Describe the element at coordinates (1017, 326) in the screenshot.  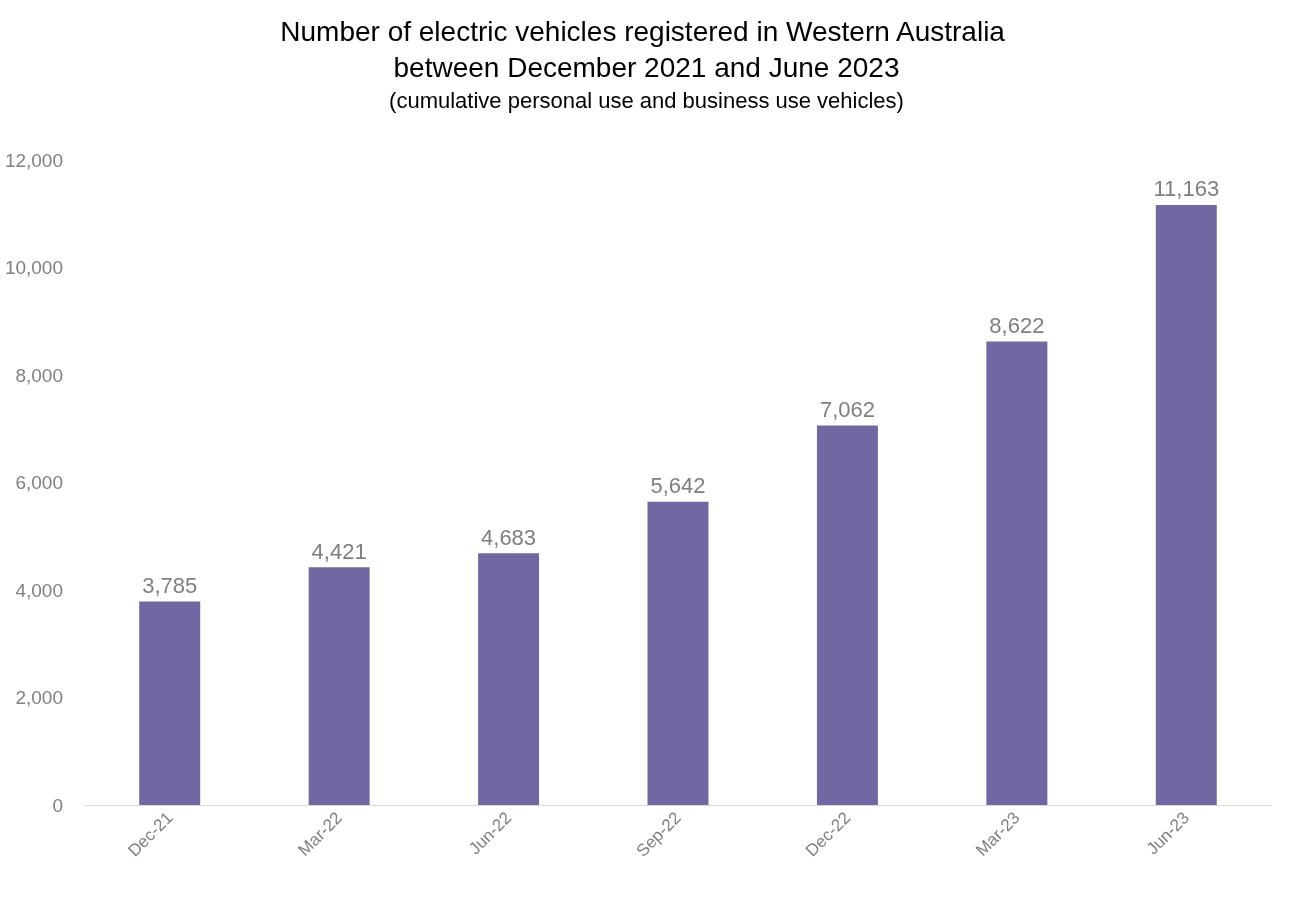
I see `data-label: 8,622` at that location.